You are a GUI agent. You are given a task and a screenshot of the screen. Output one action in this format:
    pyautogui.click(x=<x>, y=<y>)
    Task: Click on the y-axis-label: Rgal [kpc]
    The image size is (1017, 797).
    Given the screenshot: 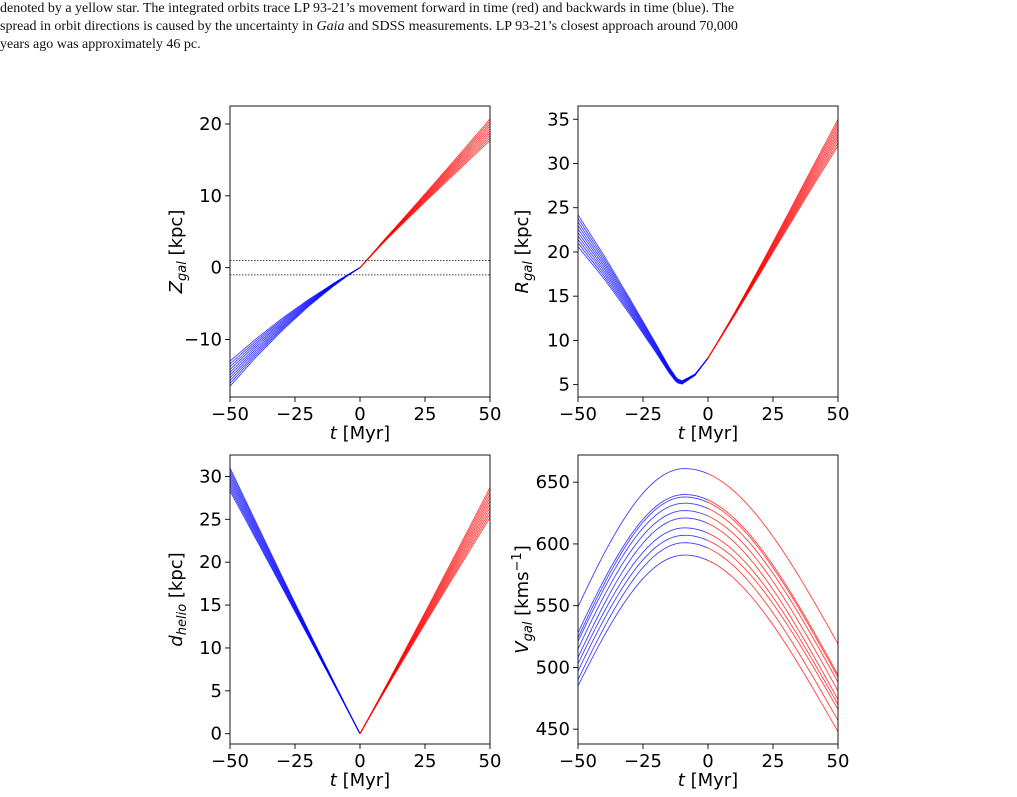 What is the action you would take?
    pyautogui.click(x=524, y=252)
    